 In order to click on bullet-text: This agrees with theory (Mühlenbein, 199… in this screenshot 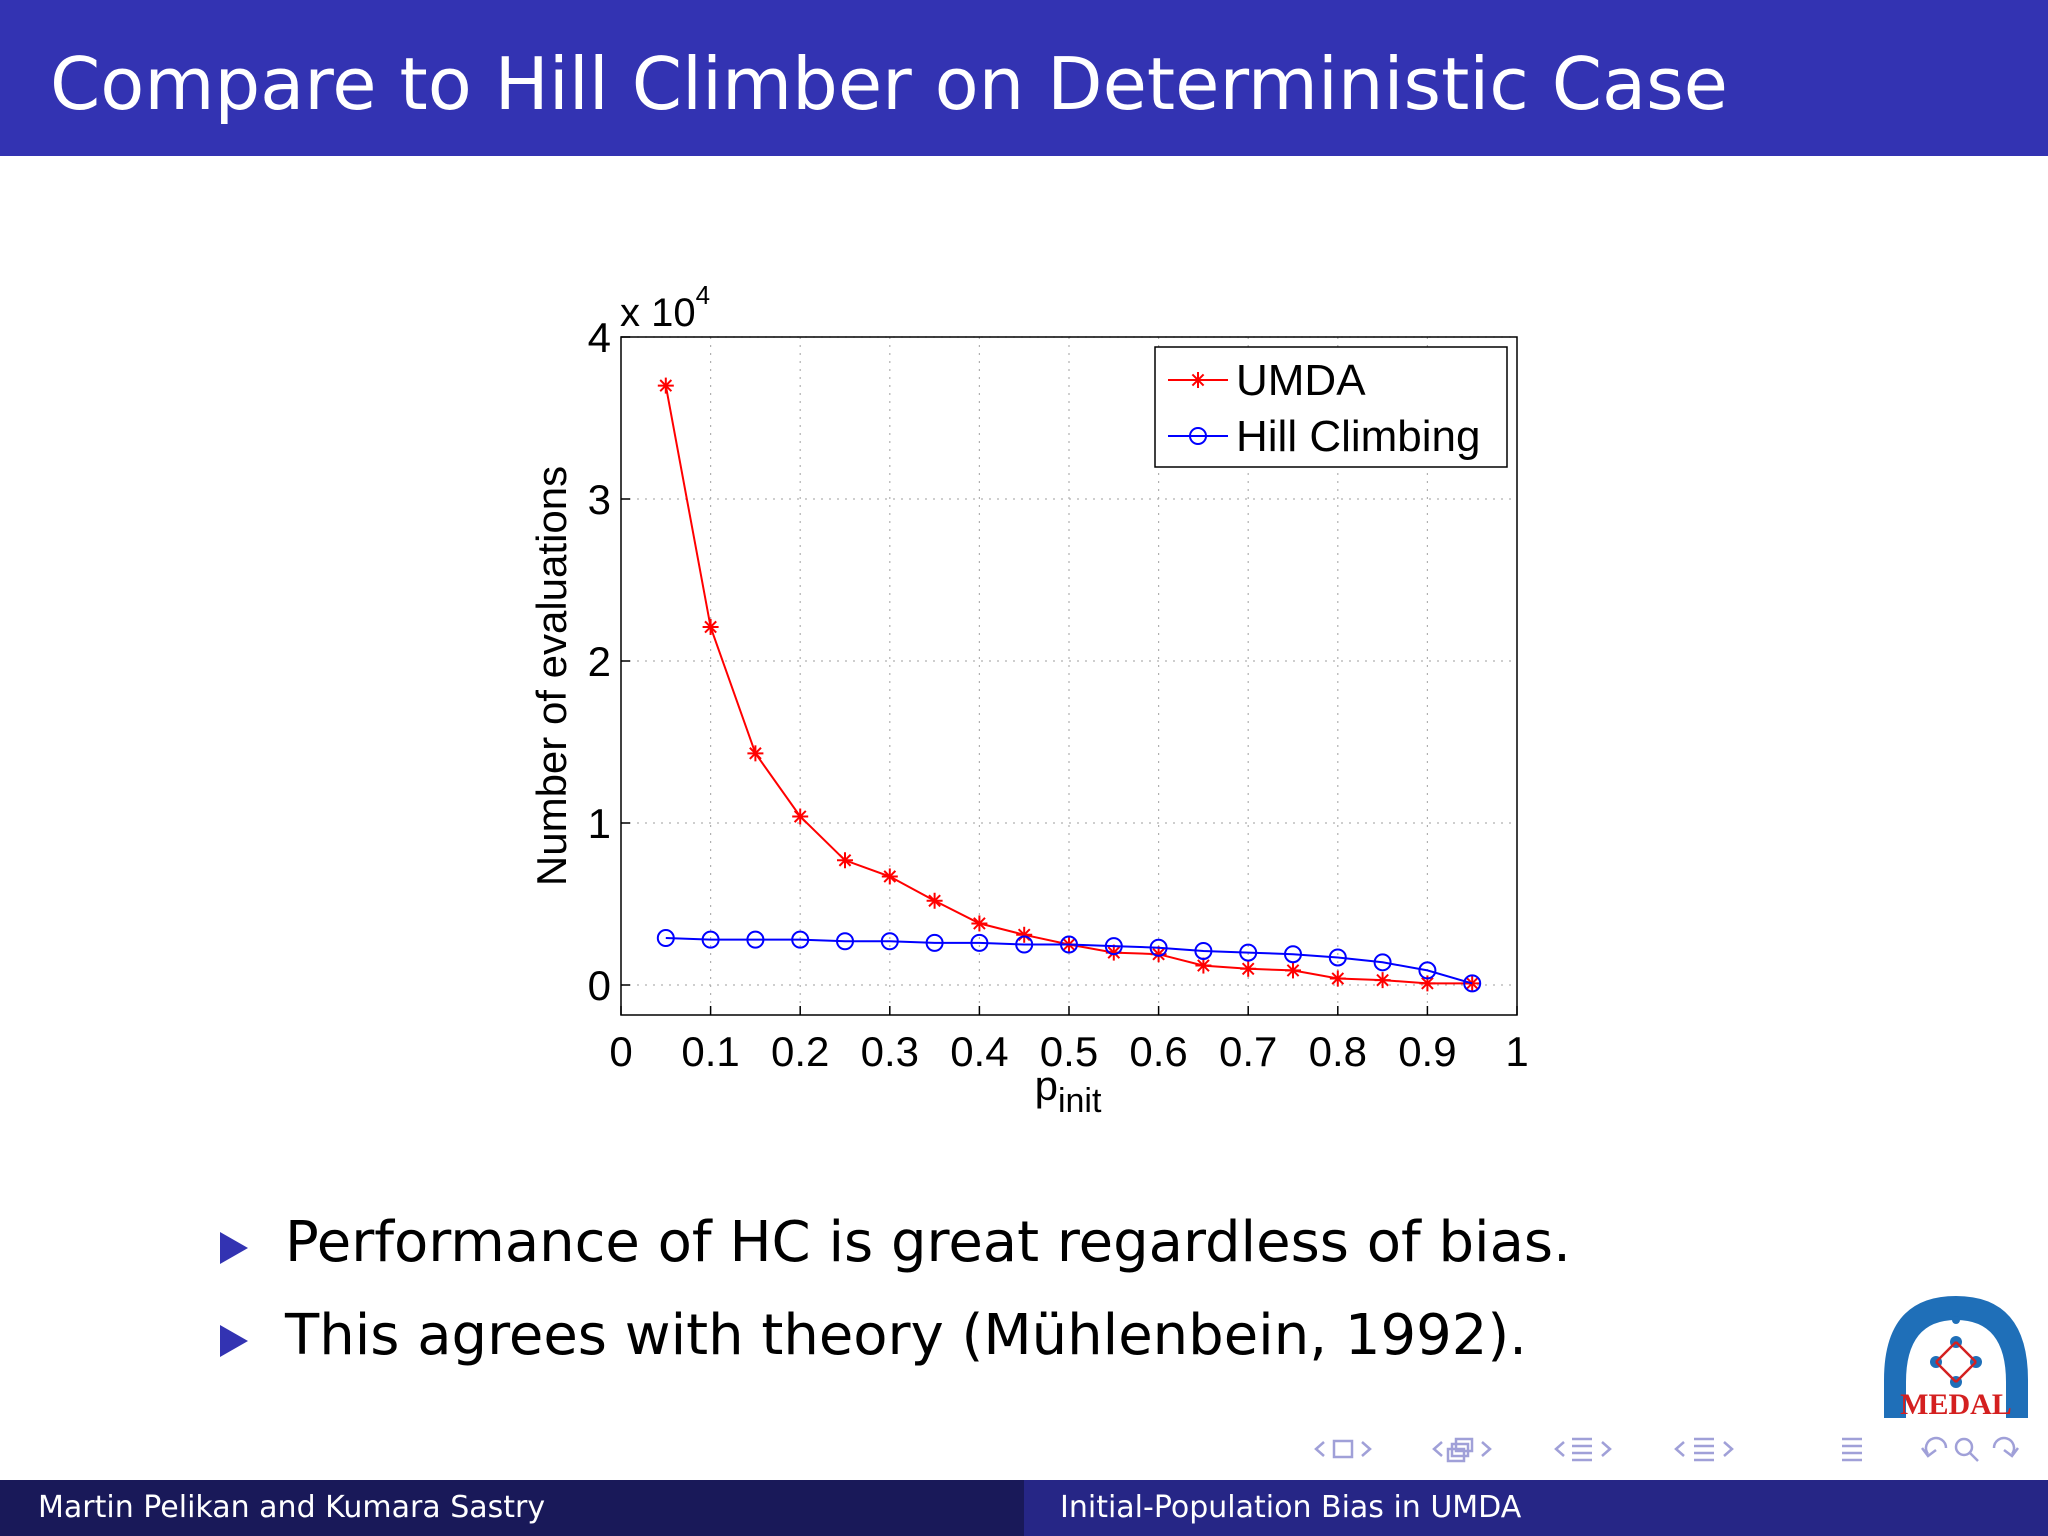, I will do `click(906, 1335)`.